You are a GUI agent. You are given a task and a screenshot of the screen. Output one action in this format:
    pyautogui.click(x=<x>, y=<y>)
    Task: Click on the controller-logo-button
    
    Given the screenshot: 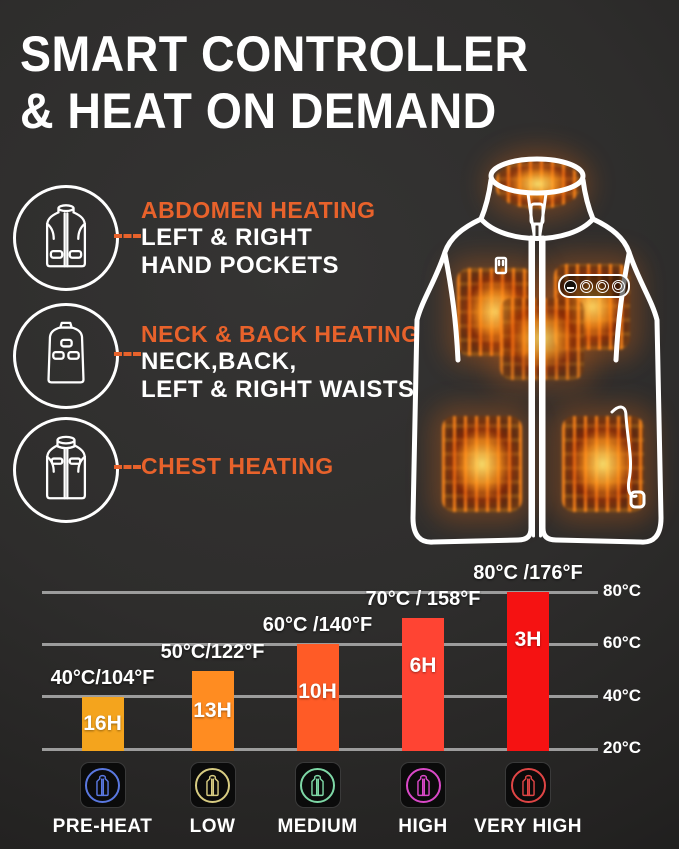 What is the action you would take?
    pyautogui.click(x=570, y=286)
    